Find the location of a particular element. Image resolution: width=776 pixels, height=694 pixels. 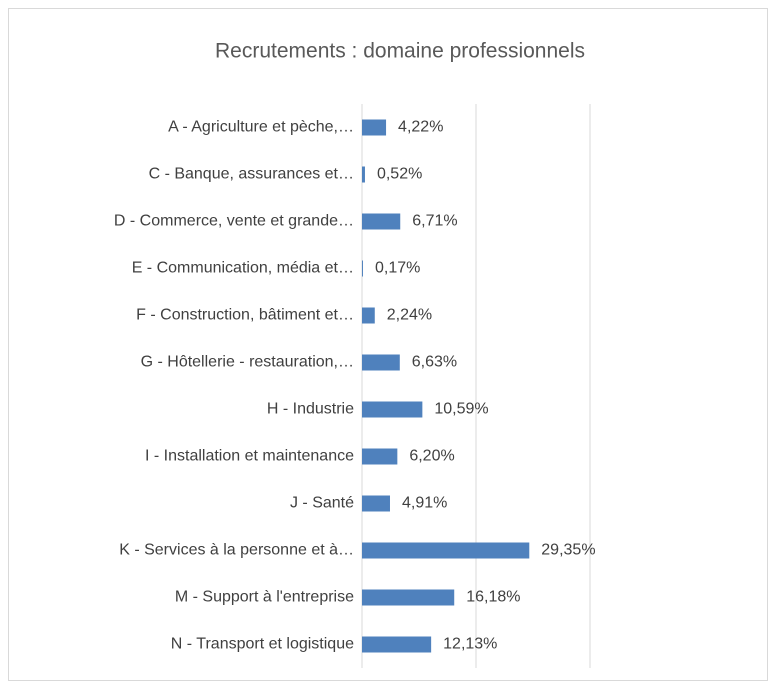

y-tick-label: N - Transport et logistique is located at coordinates (262, 644).